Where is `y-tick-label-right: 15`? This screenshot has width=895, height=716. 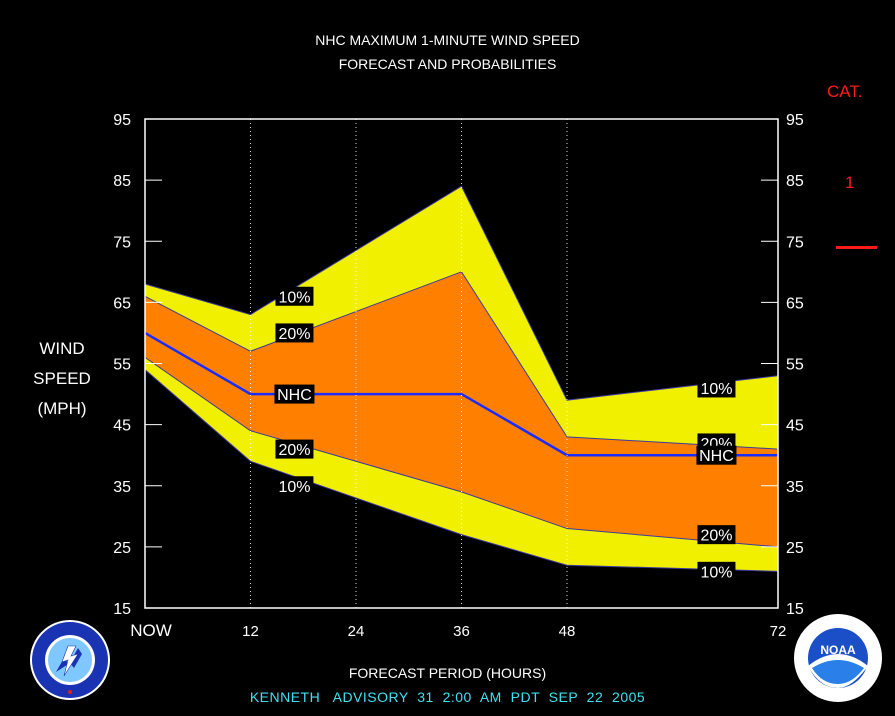
y-tick-label-right: 15 is located at coordinates (795, 609).